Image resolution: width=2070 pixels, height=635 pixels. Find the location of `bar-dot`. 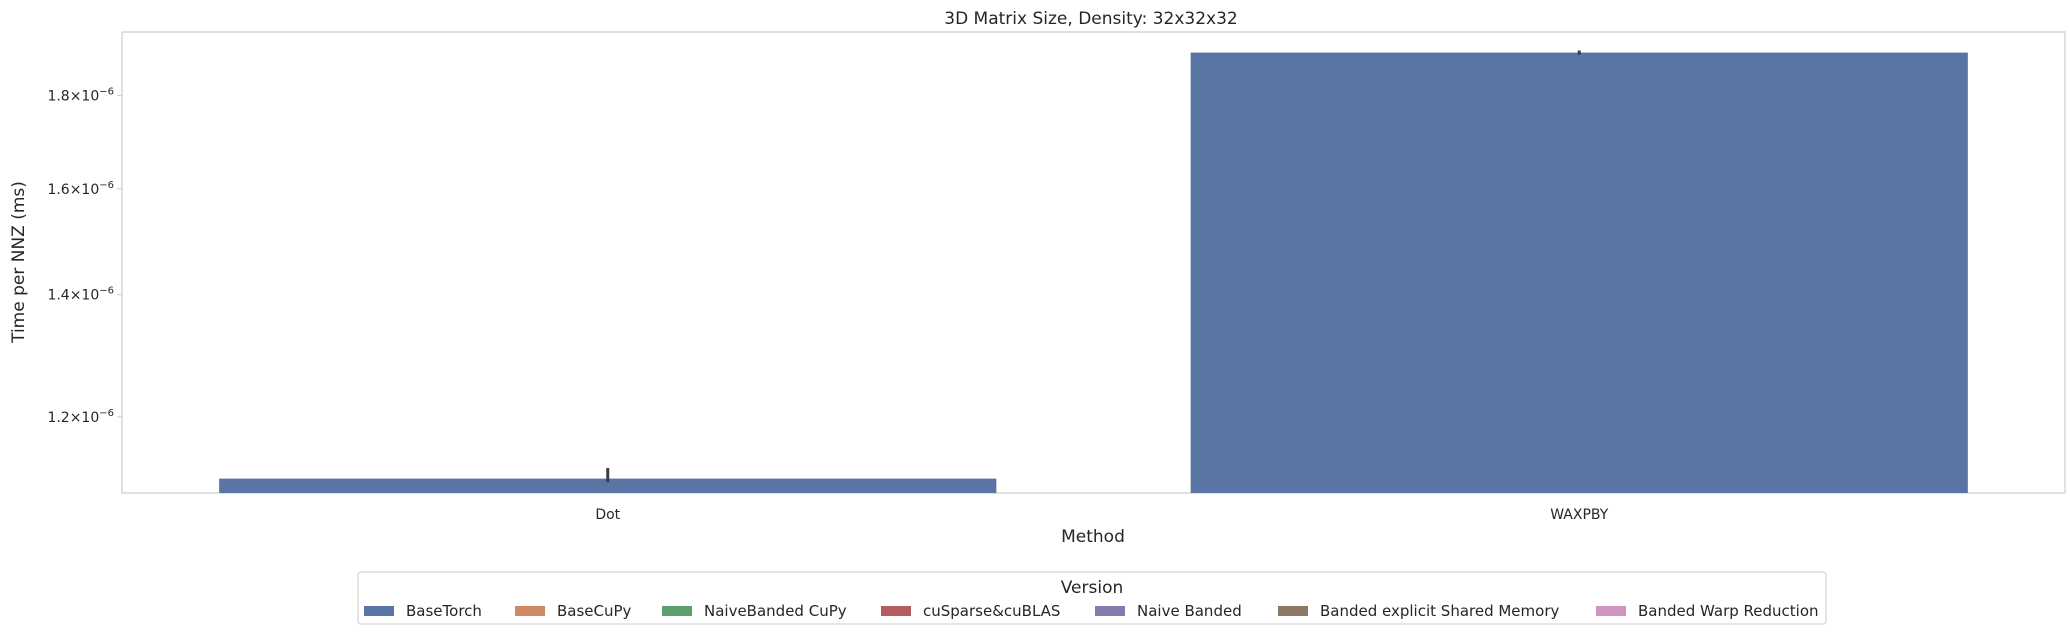

bar-dot is located at coordinates (608, 485).